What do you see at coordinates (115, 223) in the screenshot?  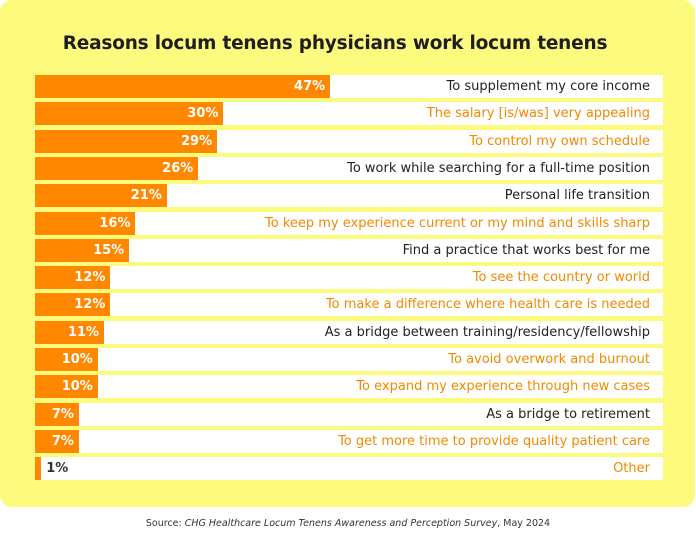 I see `value-label: 16%` at bounding box center [115, 223].